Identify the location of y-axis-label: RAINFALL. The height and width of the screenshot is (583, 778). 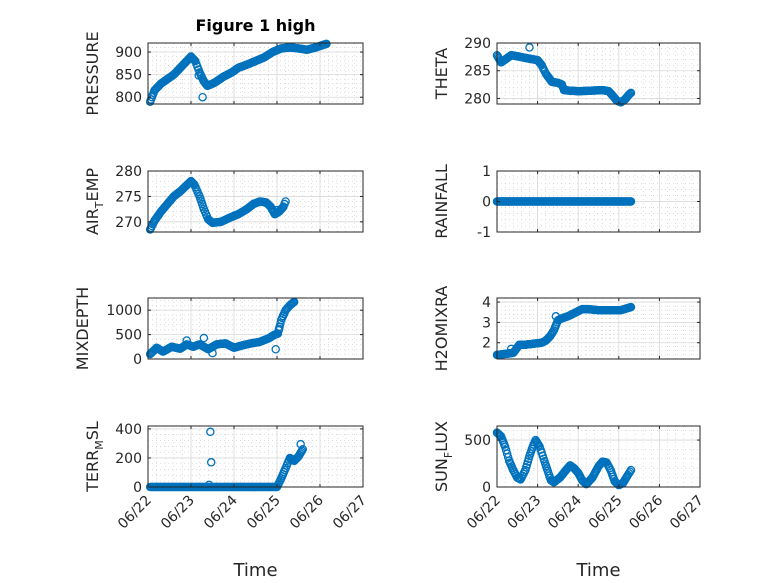
(441, 201).